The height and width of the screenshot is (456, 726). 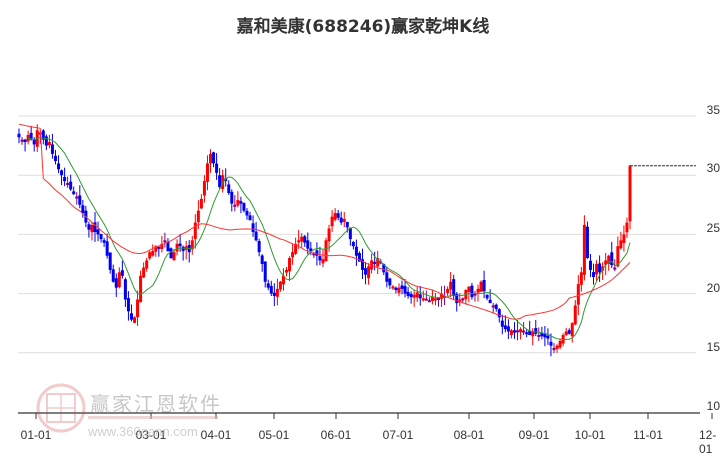 I want to click on y-tick-20: 20, so click(x=713, y=288).